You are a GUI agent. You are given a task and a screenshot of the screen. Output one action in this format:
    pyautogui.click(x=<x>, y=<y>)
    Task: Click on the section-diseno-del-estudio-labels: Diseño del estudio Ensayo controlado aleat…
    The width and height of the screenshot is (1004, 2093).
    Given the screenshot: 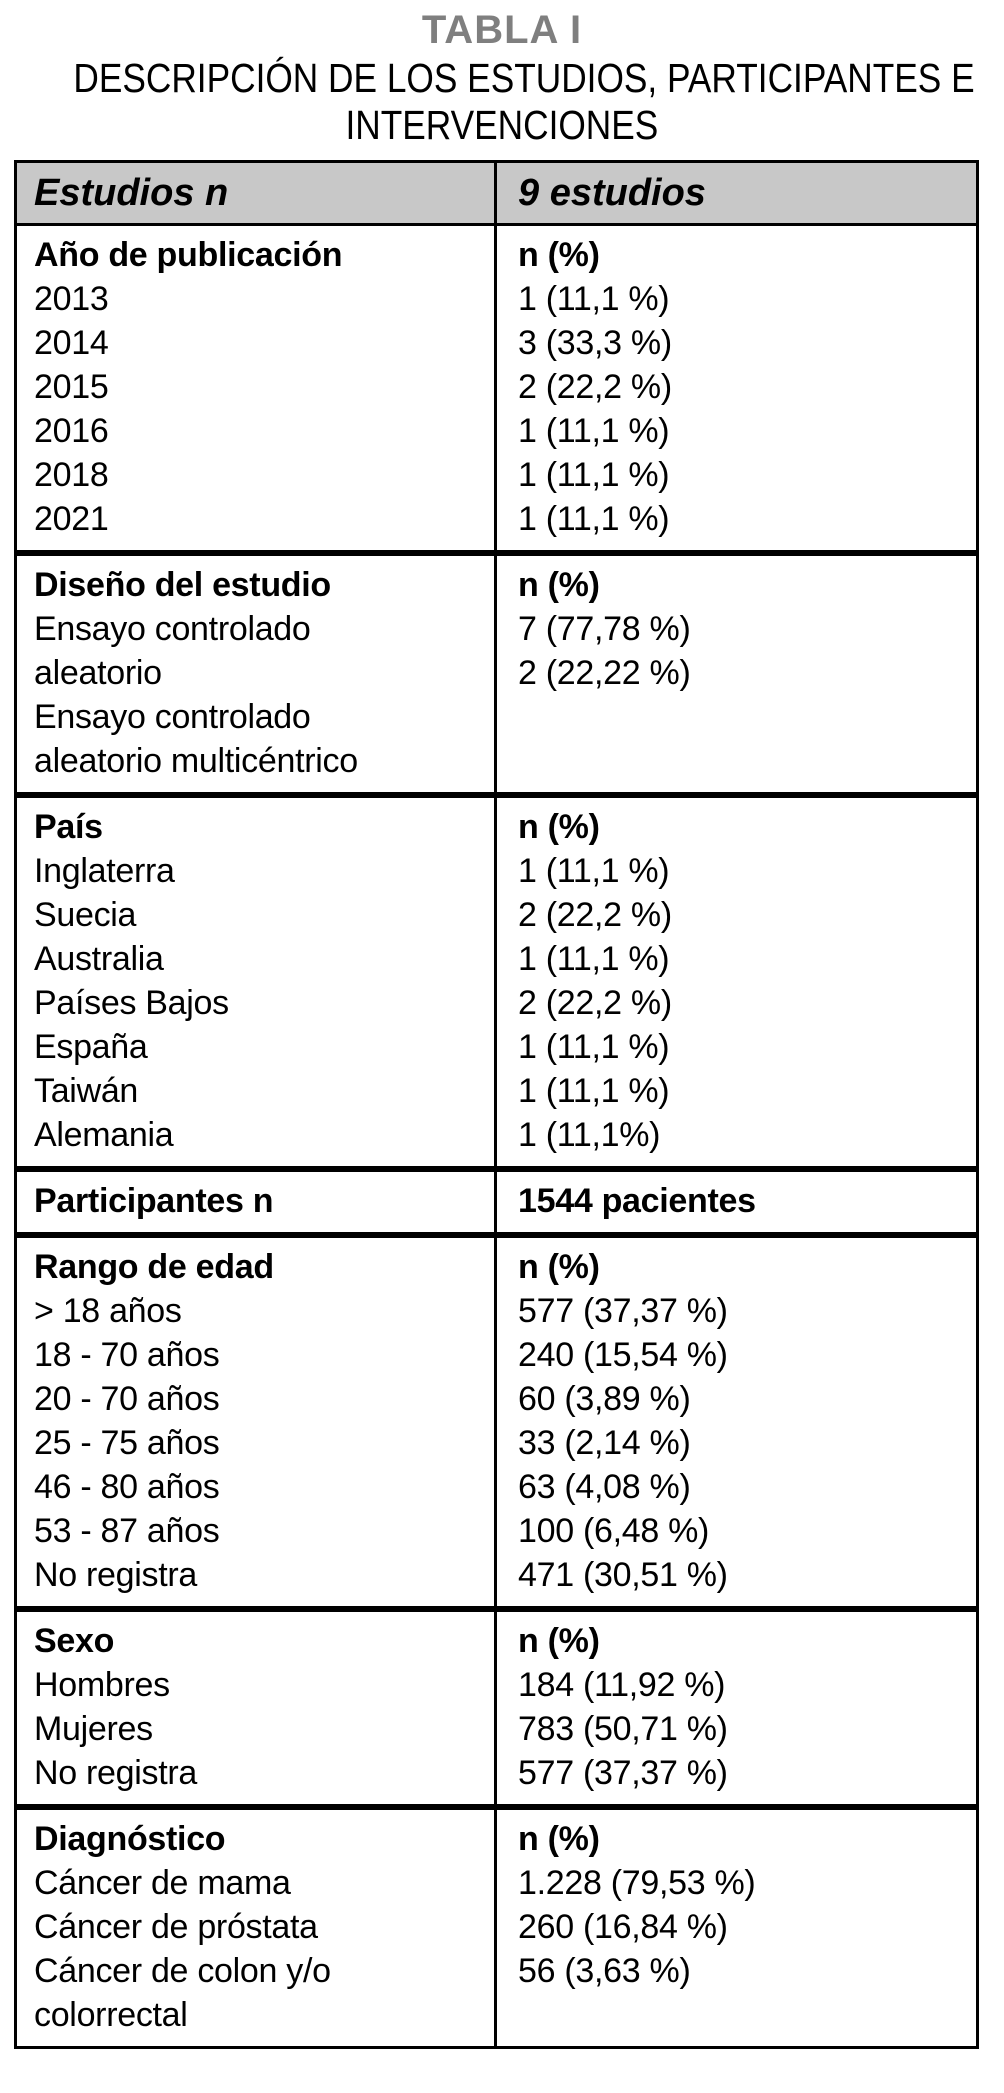 What is the action you would take?
    pyautogui.click(x=255, y=674)
    